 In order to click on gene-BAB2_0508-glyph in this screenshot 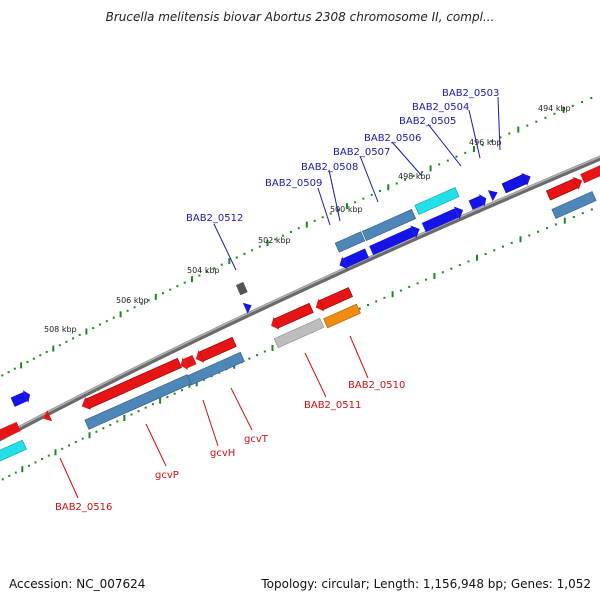, I will do `click(350, 242)`.